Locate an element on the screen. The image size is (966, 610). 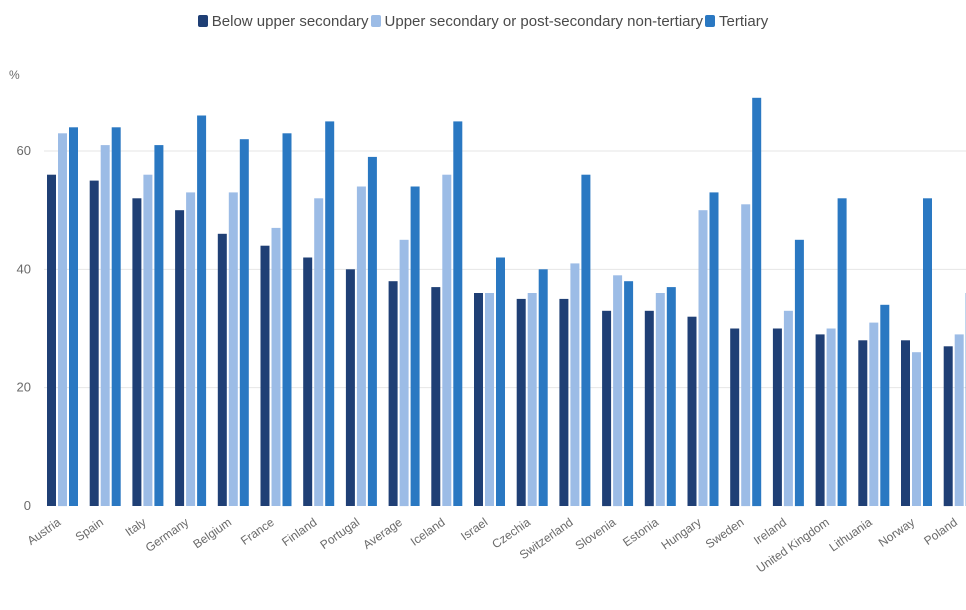
legend-label: Below upper secondary is located at coordinates (290, 21).